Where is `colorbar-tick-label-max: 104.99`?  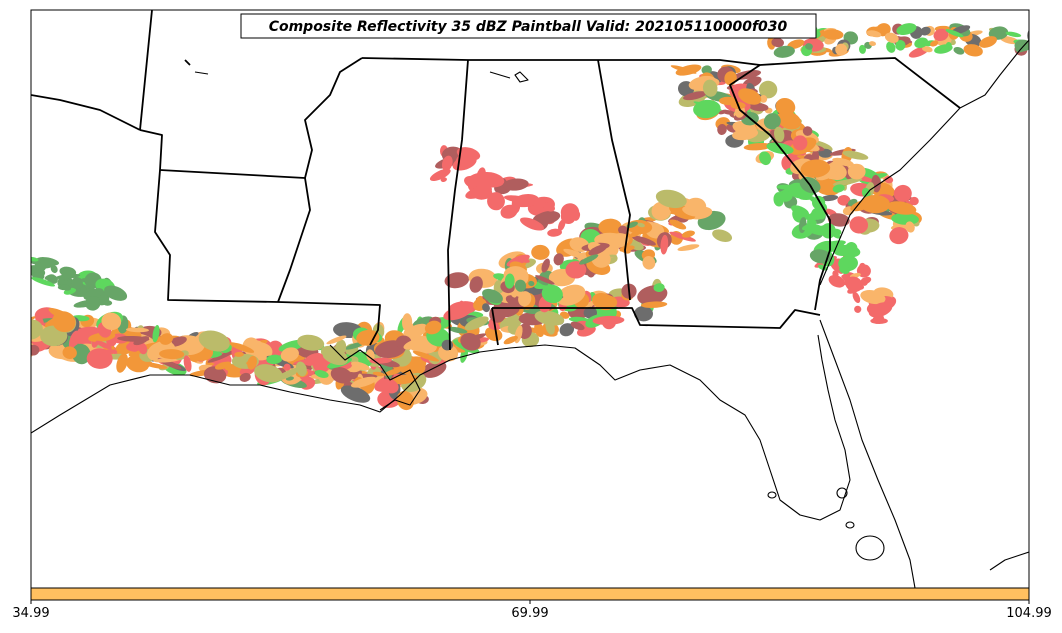
colorbar-tick-label-max: 104.99 is located at coordinates (1029, 613).